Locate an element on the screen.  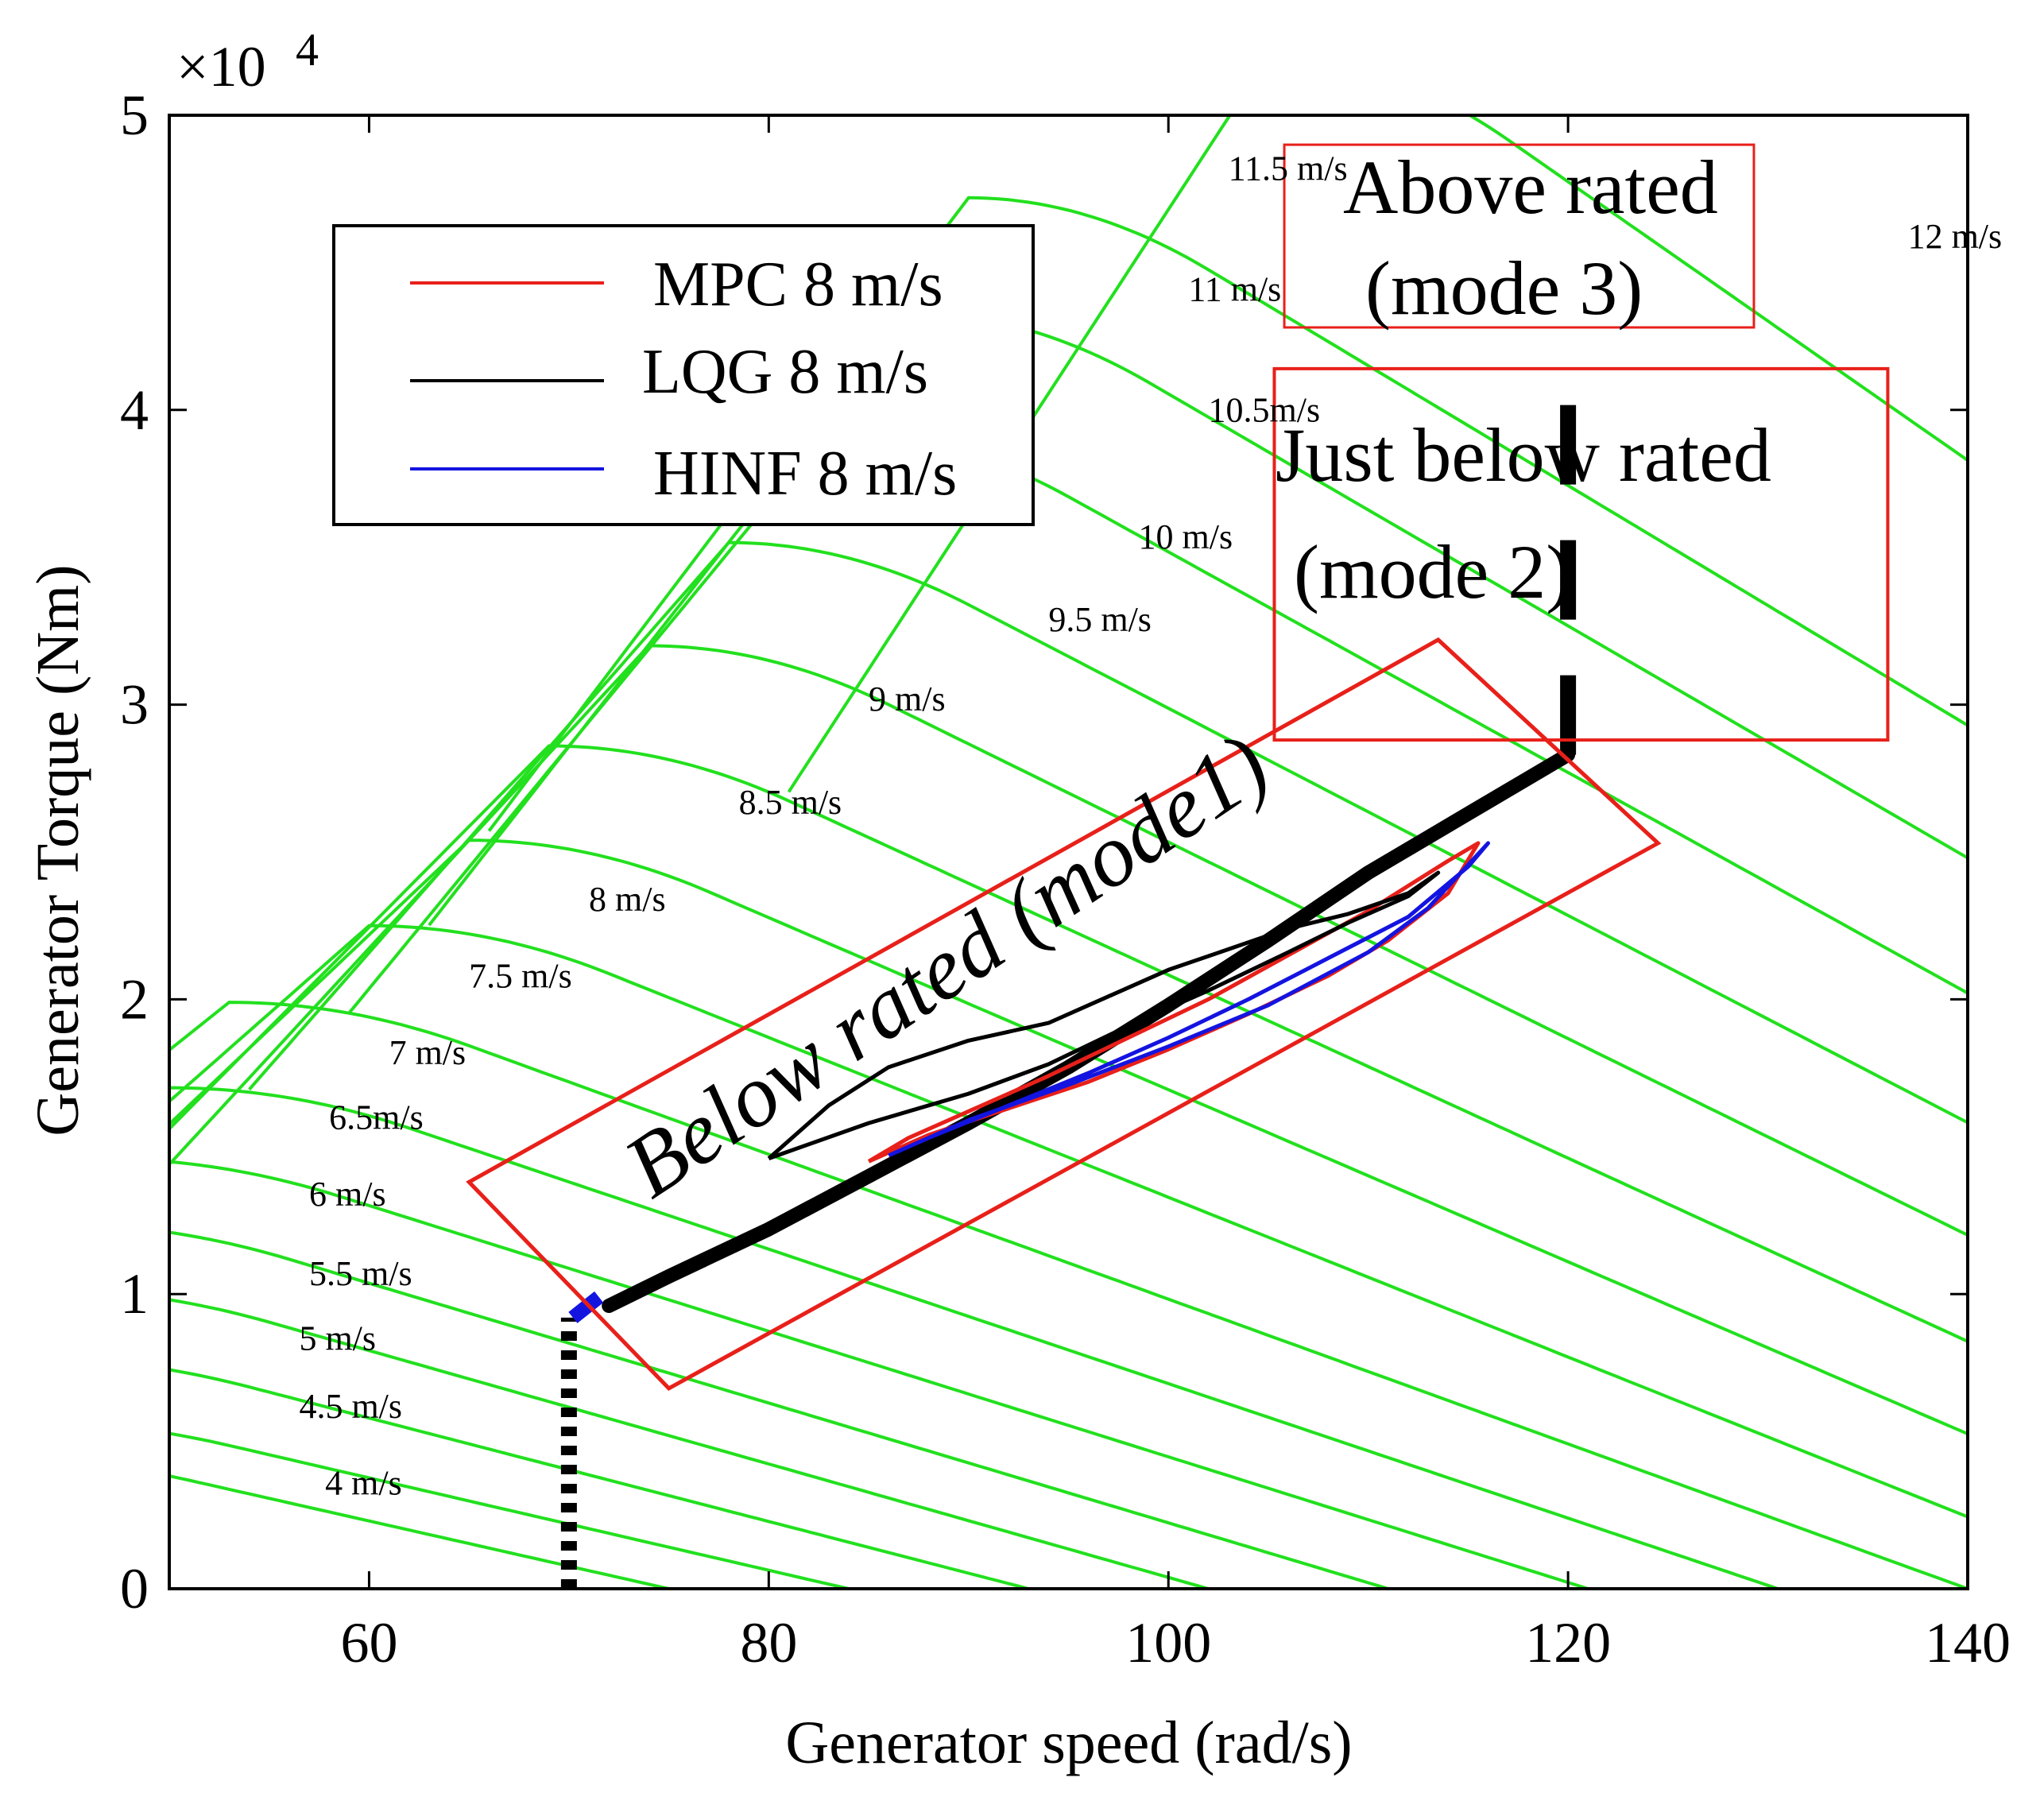
wind-speed-label: 8 m/s is located at coordinates (627, 900).